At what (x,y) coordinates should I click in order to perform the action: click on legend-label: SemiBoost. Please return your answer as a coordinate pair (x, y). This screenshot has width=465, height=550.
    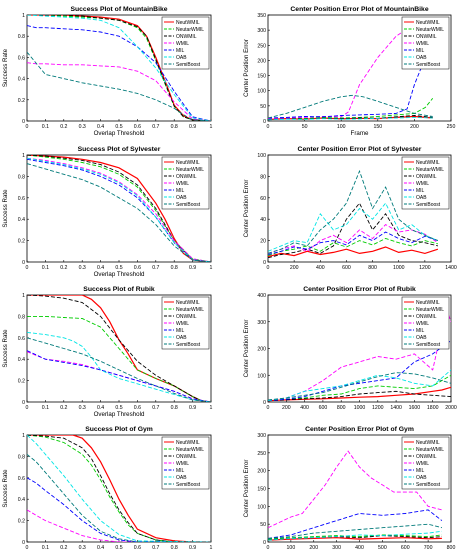
    Looking at the image, I should click on (188, 345).